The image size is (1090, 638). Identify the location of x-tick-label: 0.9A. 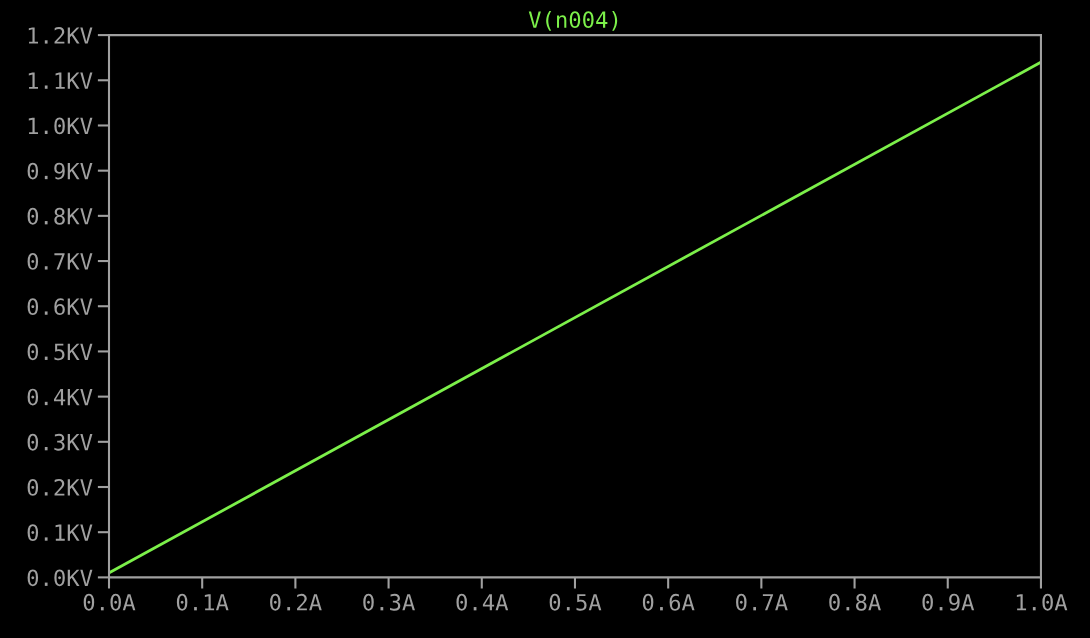
(948, 602).